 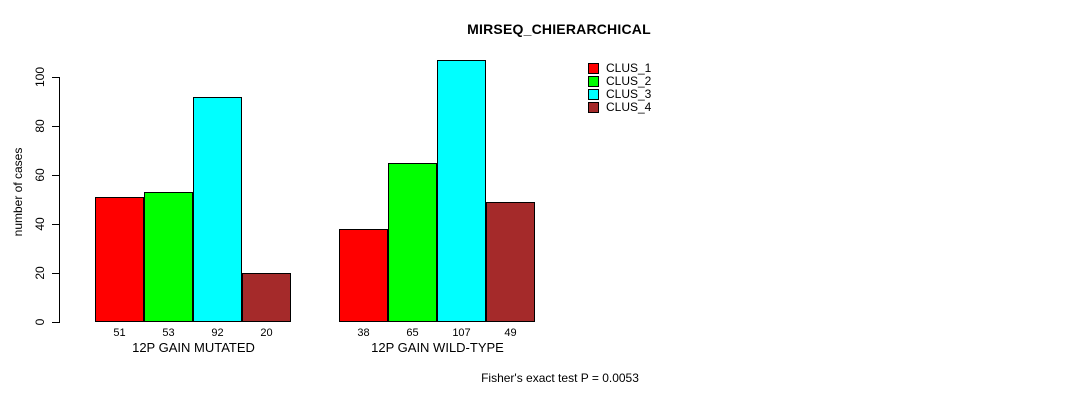 I want to click on bar-clus_4-group2, so click(x=510, y=262).